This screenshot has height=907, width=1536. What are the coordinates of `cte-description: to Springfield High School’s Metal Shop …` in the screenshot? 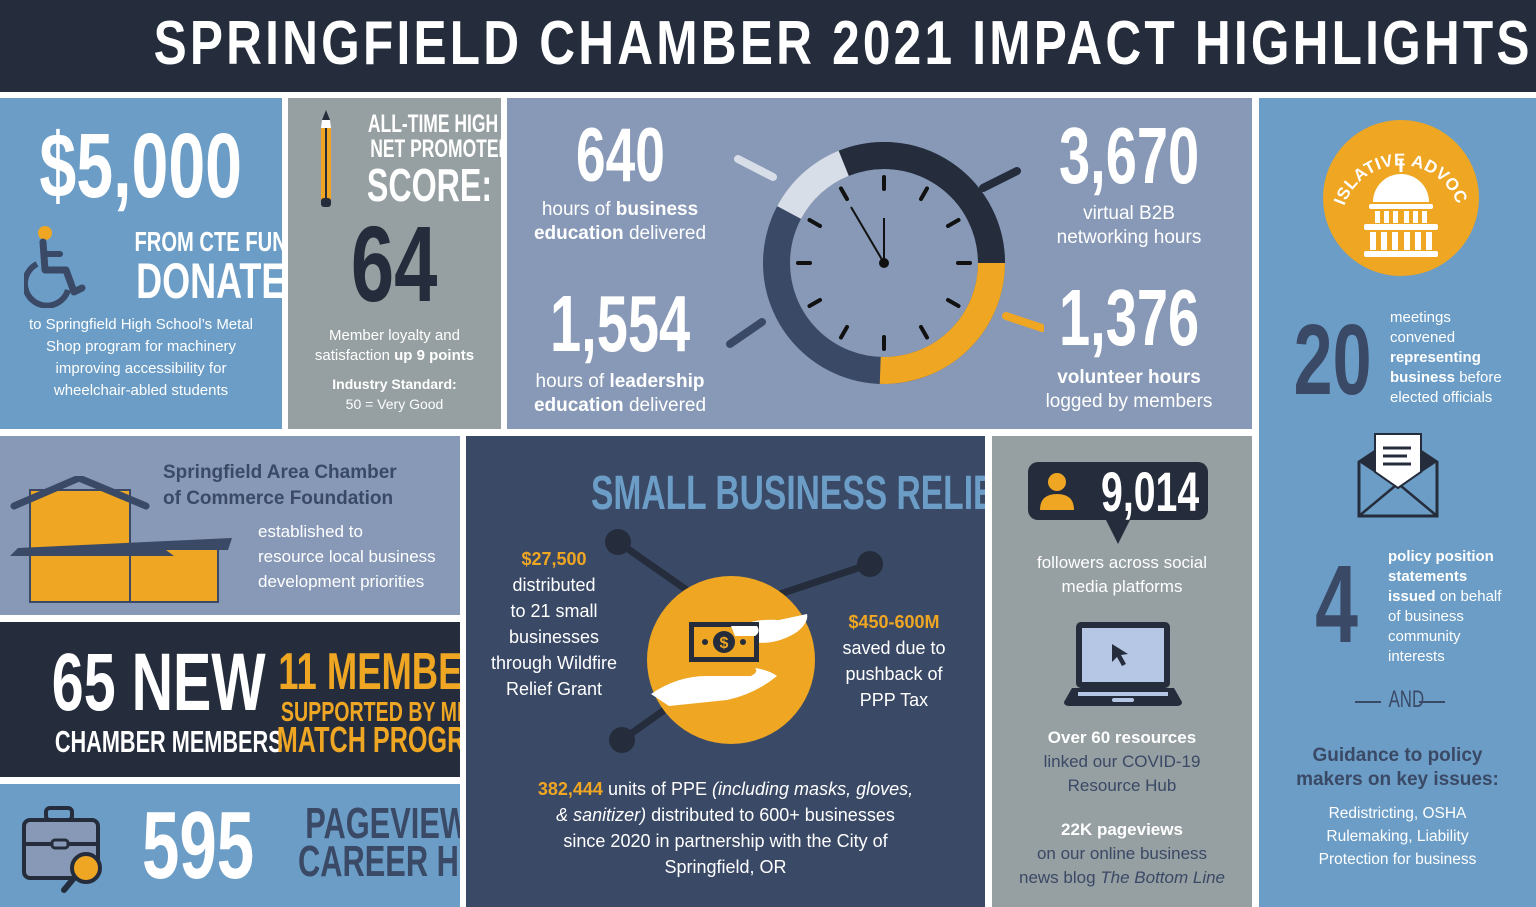 It's located at (140, 357).